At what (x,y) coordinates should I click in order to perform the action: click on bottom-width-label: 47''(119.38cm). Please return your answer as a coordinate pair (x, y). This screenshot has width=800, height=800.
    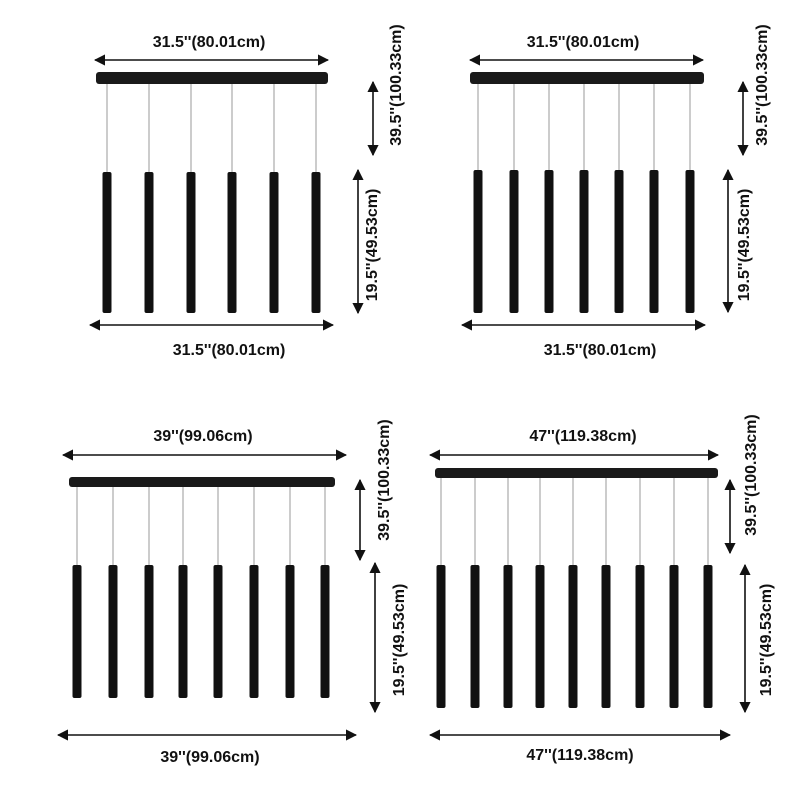
    Looking at the image, I should click on (579, 755).